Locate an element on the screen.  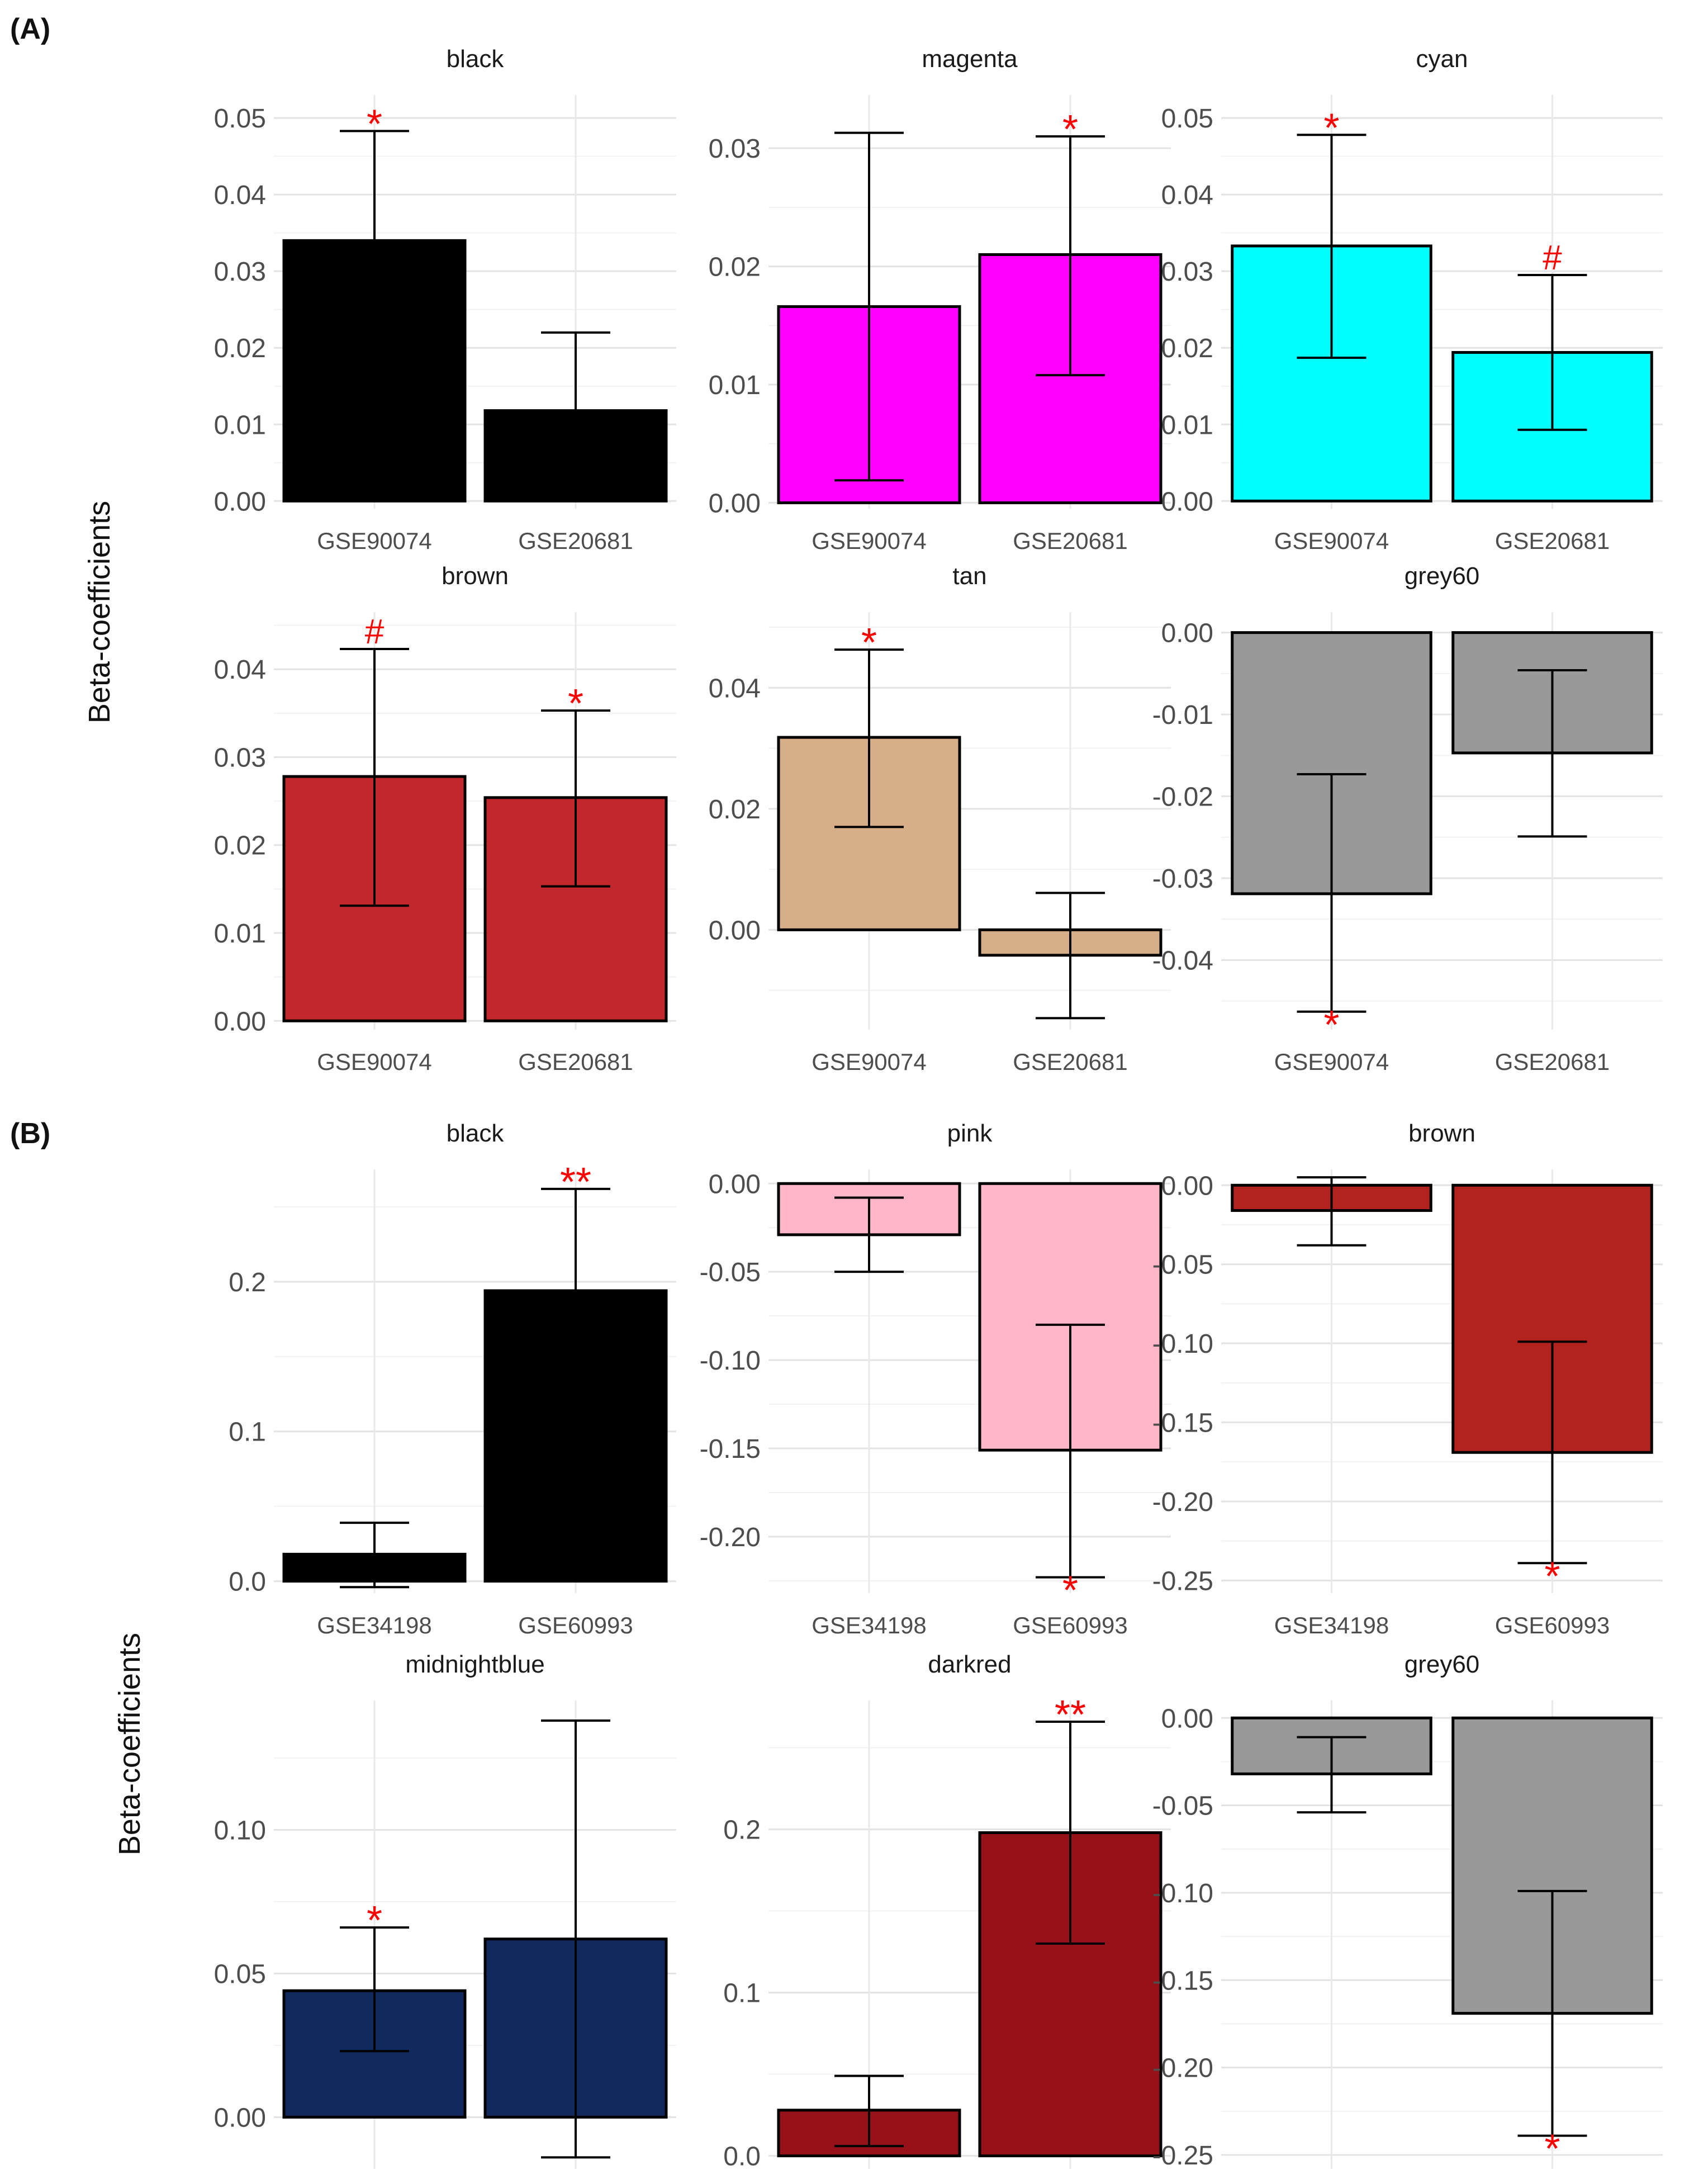
y-tick-label: 0.2 is located at coordinates (742, 1830).